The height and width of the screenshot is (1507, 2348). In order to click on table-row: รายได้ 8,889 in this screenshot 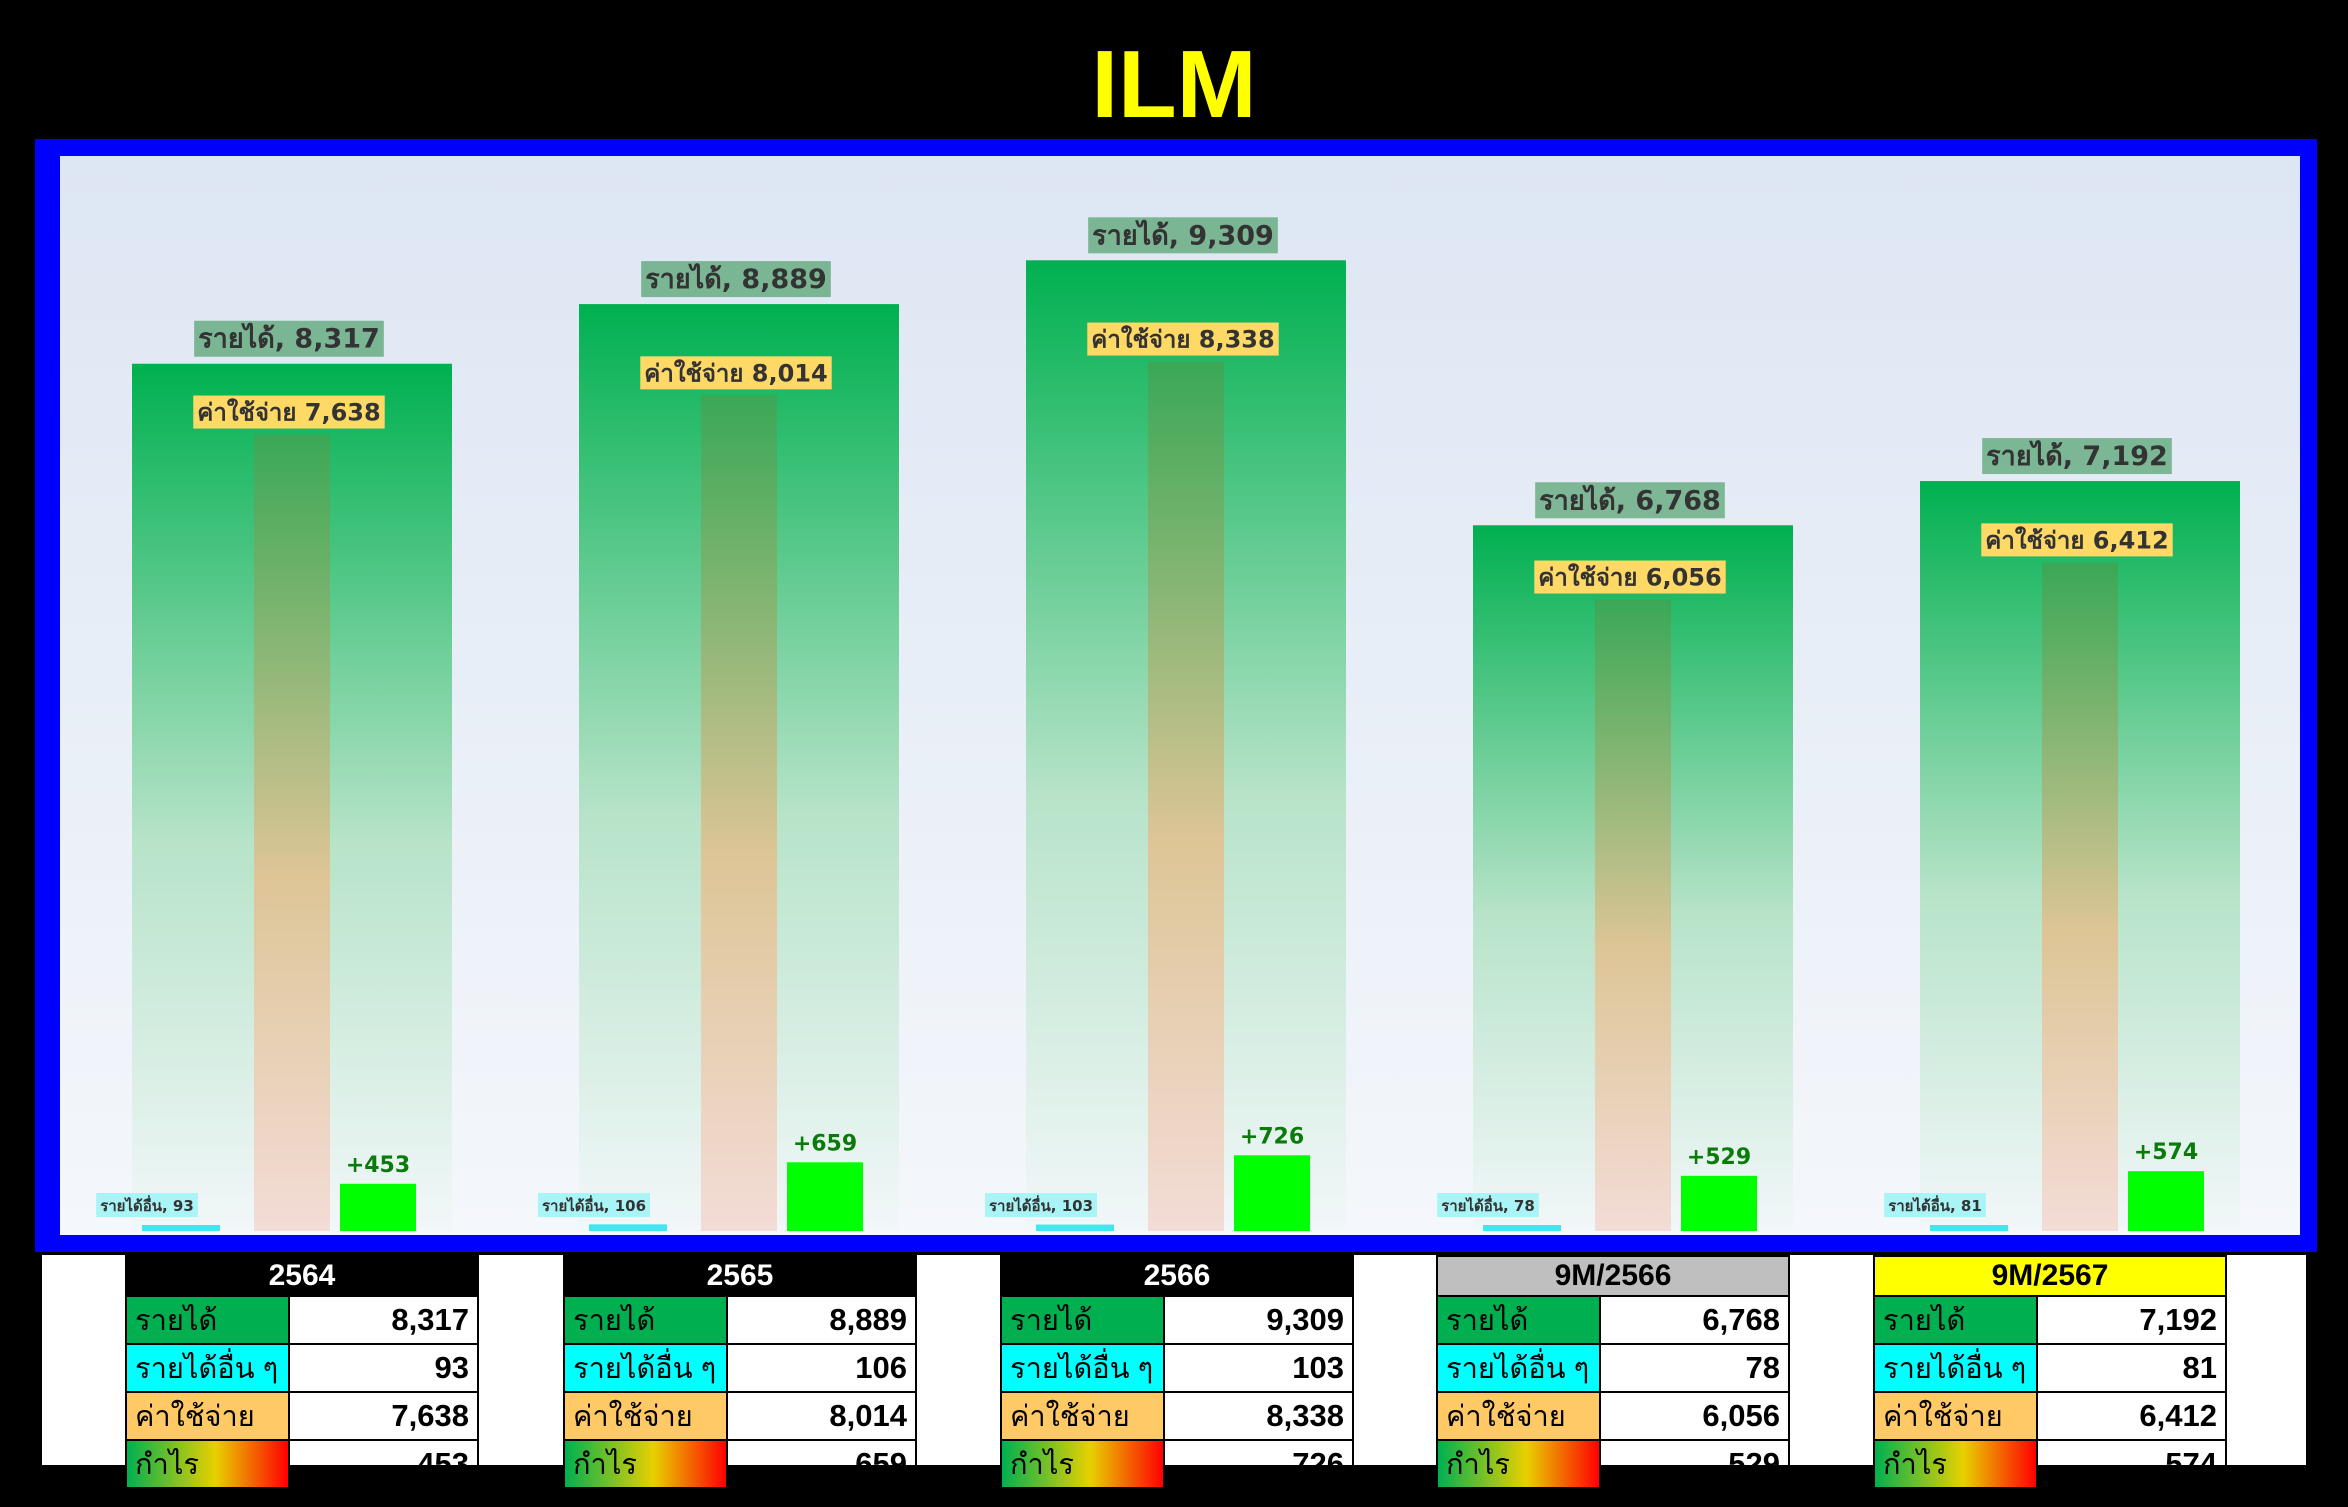, I will do `click(740, 1320)`.